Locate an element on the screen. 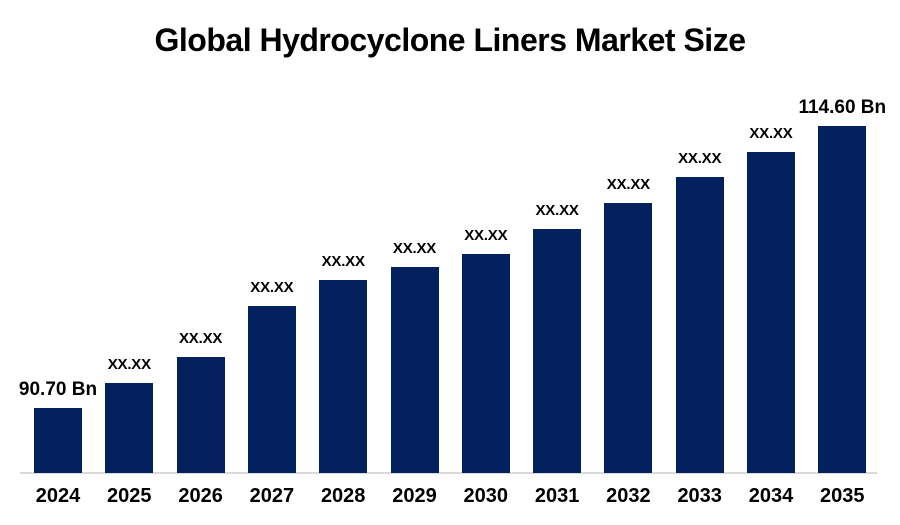 This screenshot has height=525, width=900. bar-value-label-2031: XX.XX is located at coordinates (557, 210).